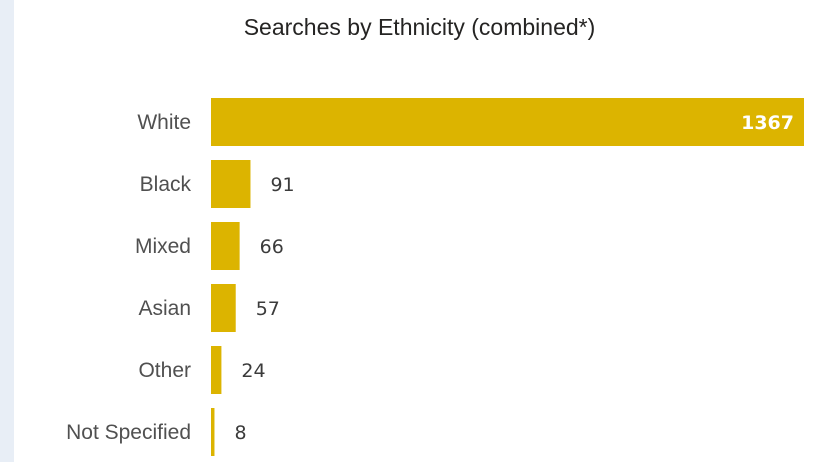 Image resolution: width=825 pixels, height=462 pixels. Describe the element at coordinates (163, 246) in the screenshot. I see `category-label: Mixed` at that location.